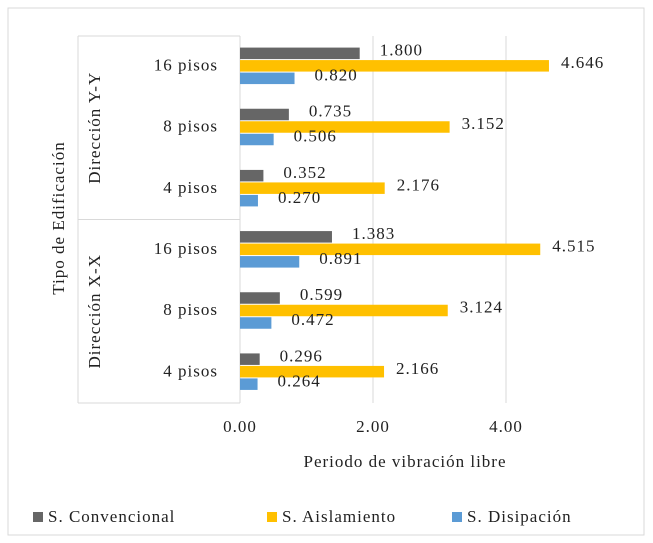 This screenshot has height=543, width=653. What do you see at coordinates (582, 62) in the screenshot?
I see `data-label: 4.646` at bounding box center [582, 62].